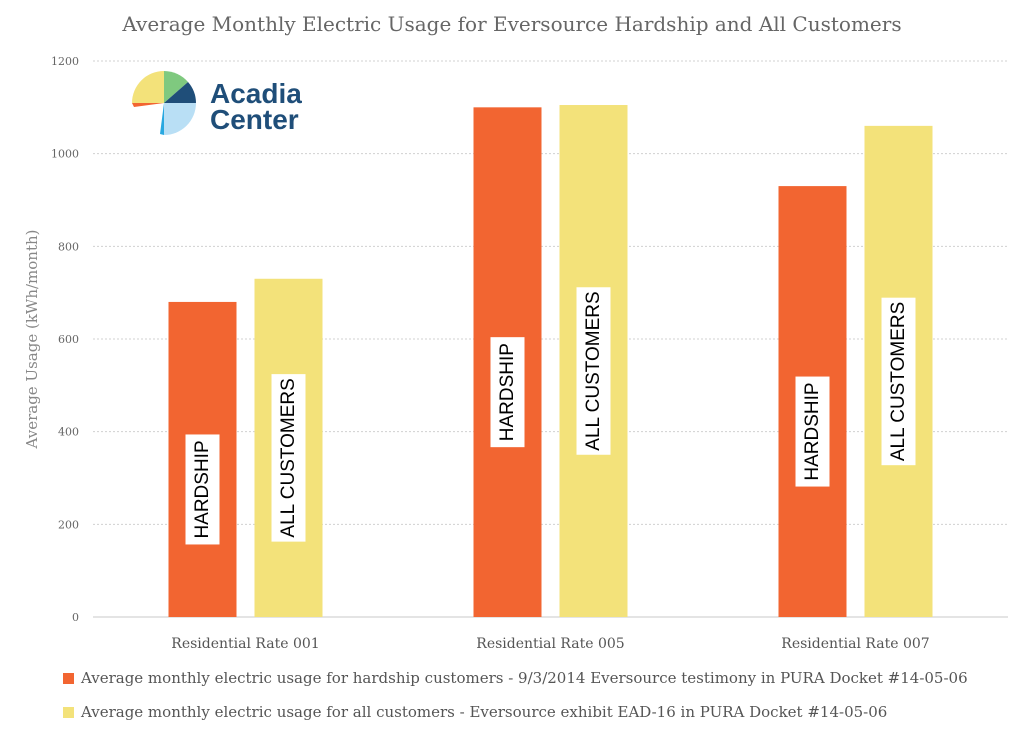  I want to click on logo-text-line1: Acadia, so click(256, 93).